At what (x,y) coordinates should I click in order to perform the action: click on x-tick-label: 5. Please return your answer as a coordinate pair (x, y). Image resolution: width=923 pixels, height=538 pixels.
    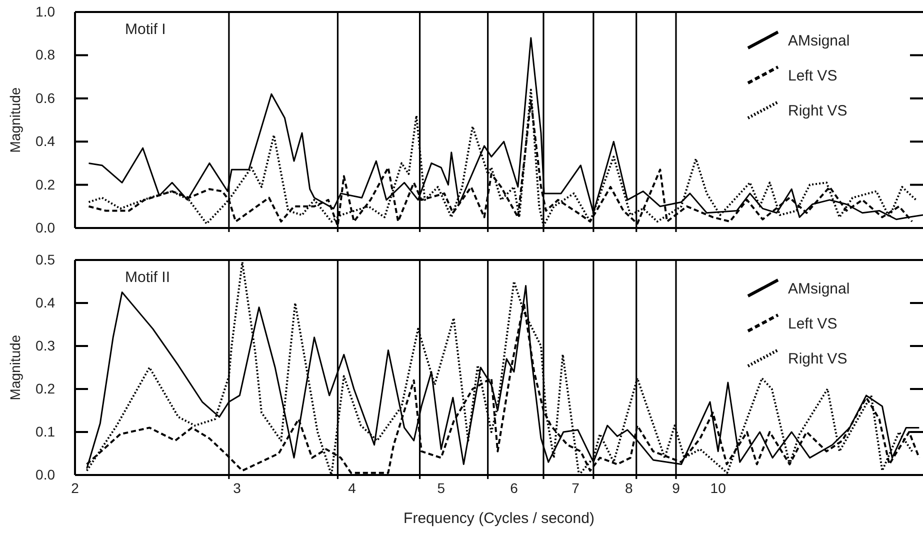
    Looking at the image, I should click on (441, 488).